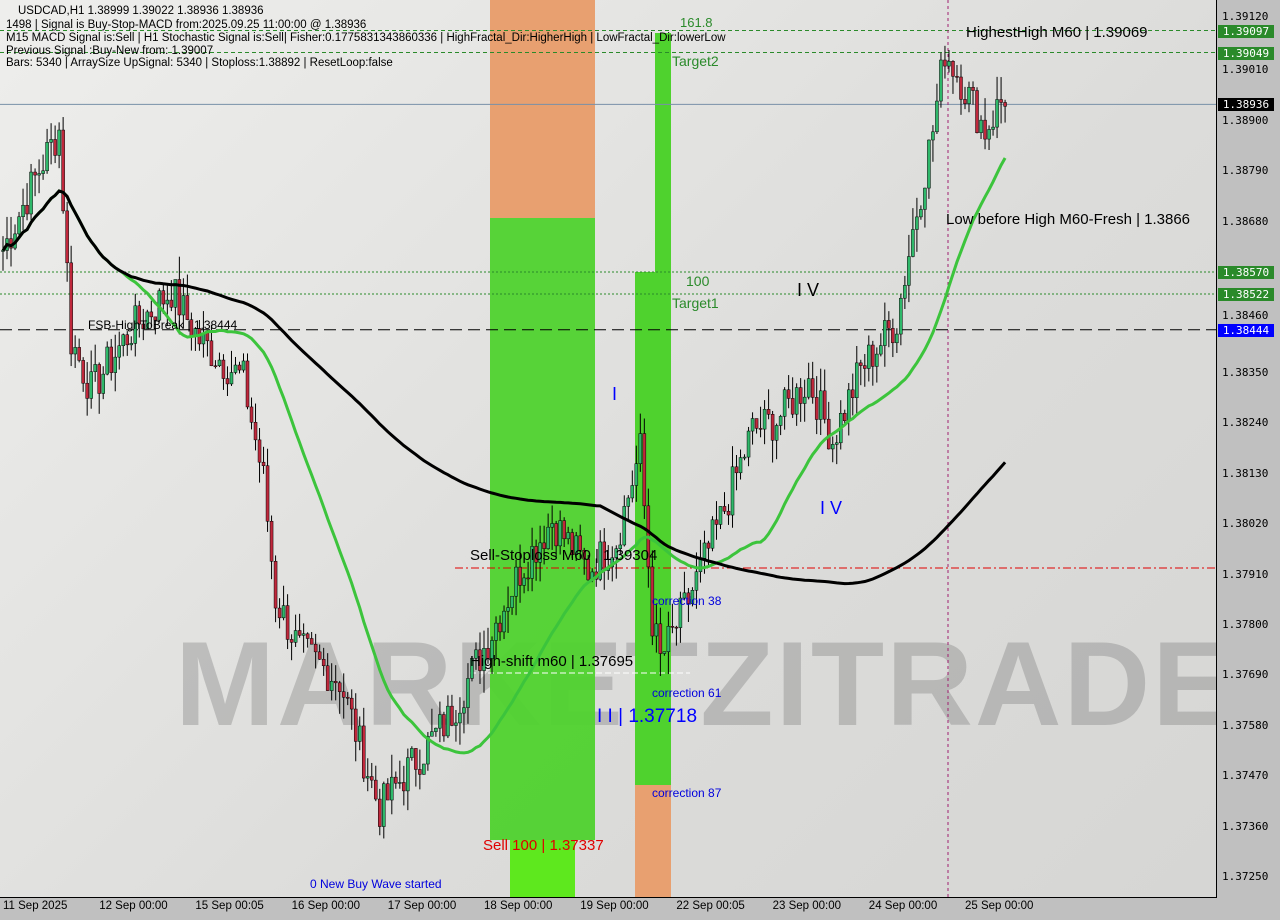  What do you see at coordinates (696, 22) in the screenshot?
I see `fib-161-label: 161.8` at bounding box center [696, 22].